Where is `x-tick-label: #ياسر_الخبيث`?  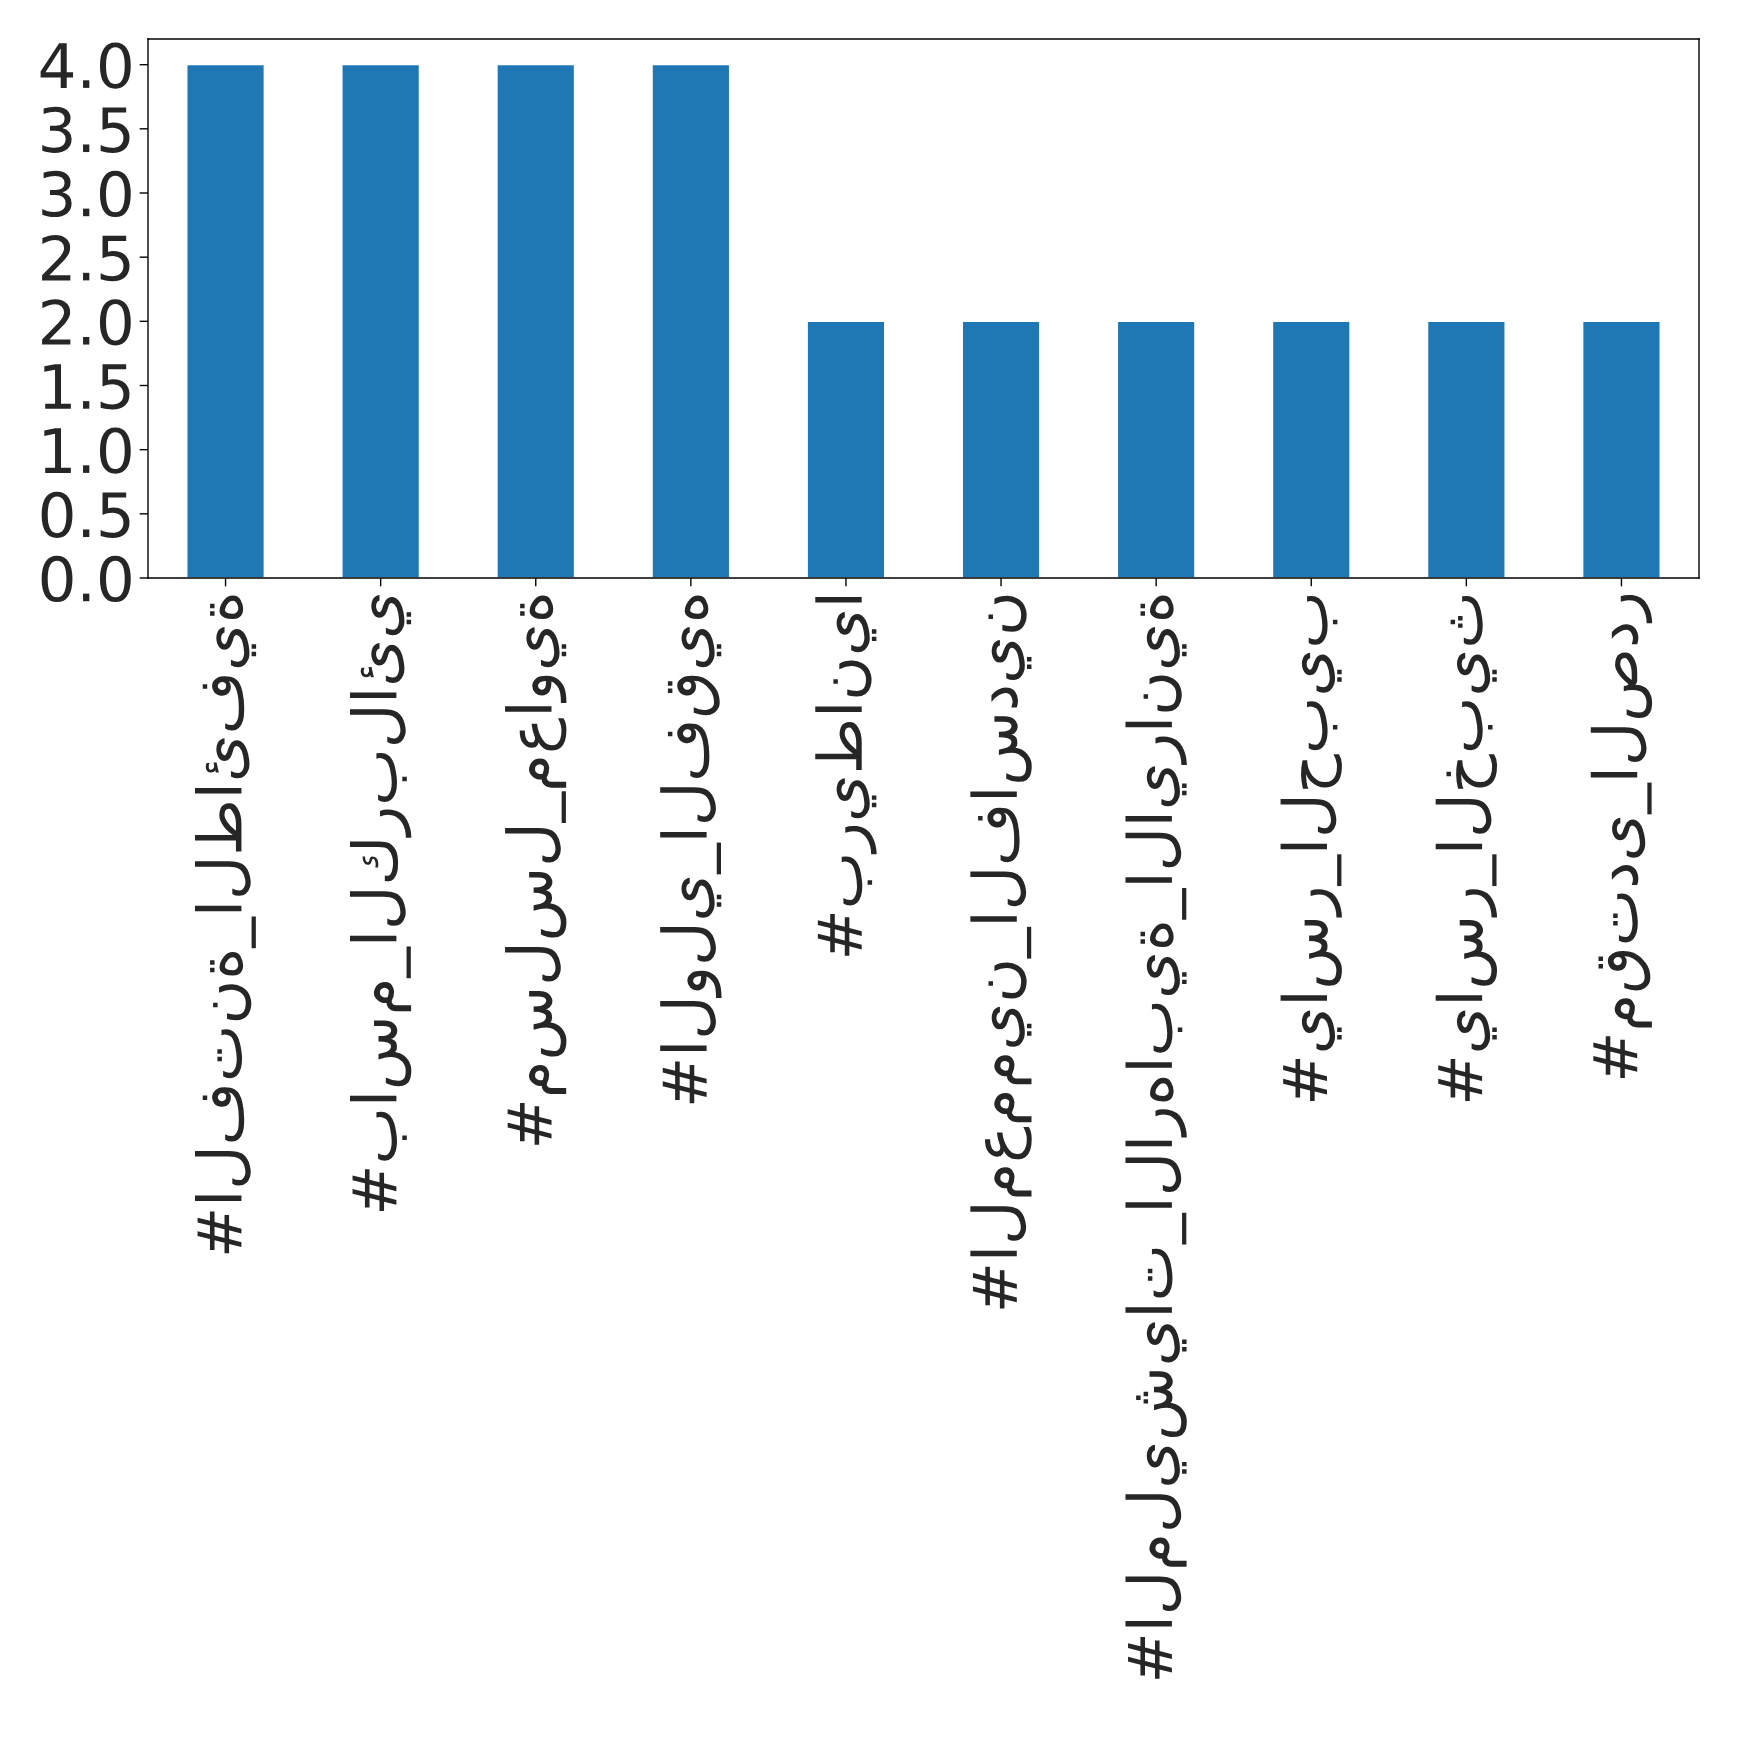
x-tick-label: #ياسر_الخبيث is located at coordinates (1466, 848).